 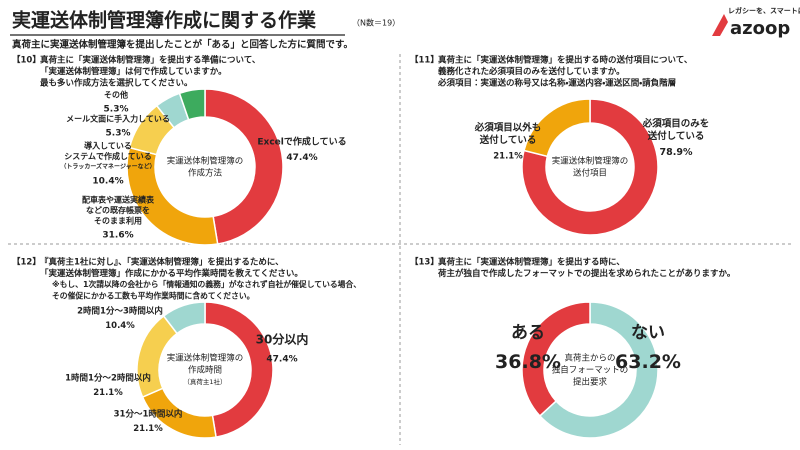 I want to click on logo-tagline: レガシーを、スマートに。, so click(x=764, y=10).